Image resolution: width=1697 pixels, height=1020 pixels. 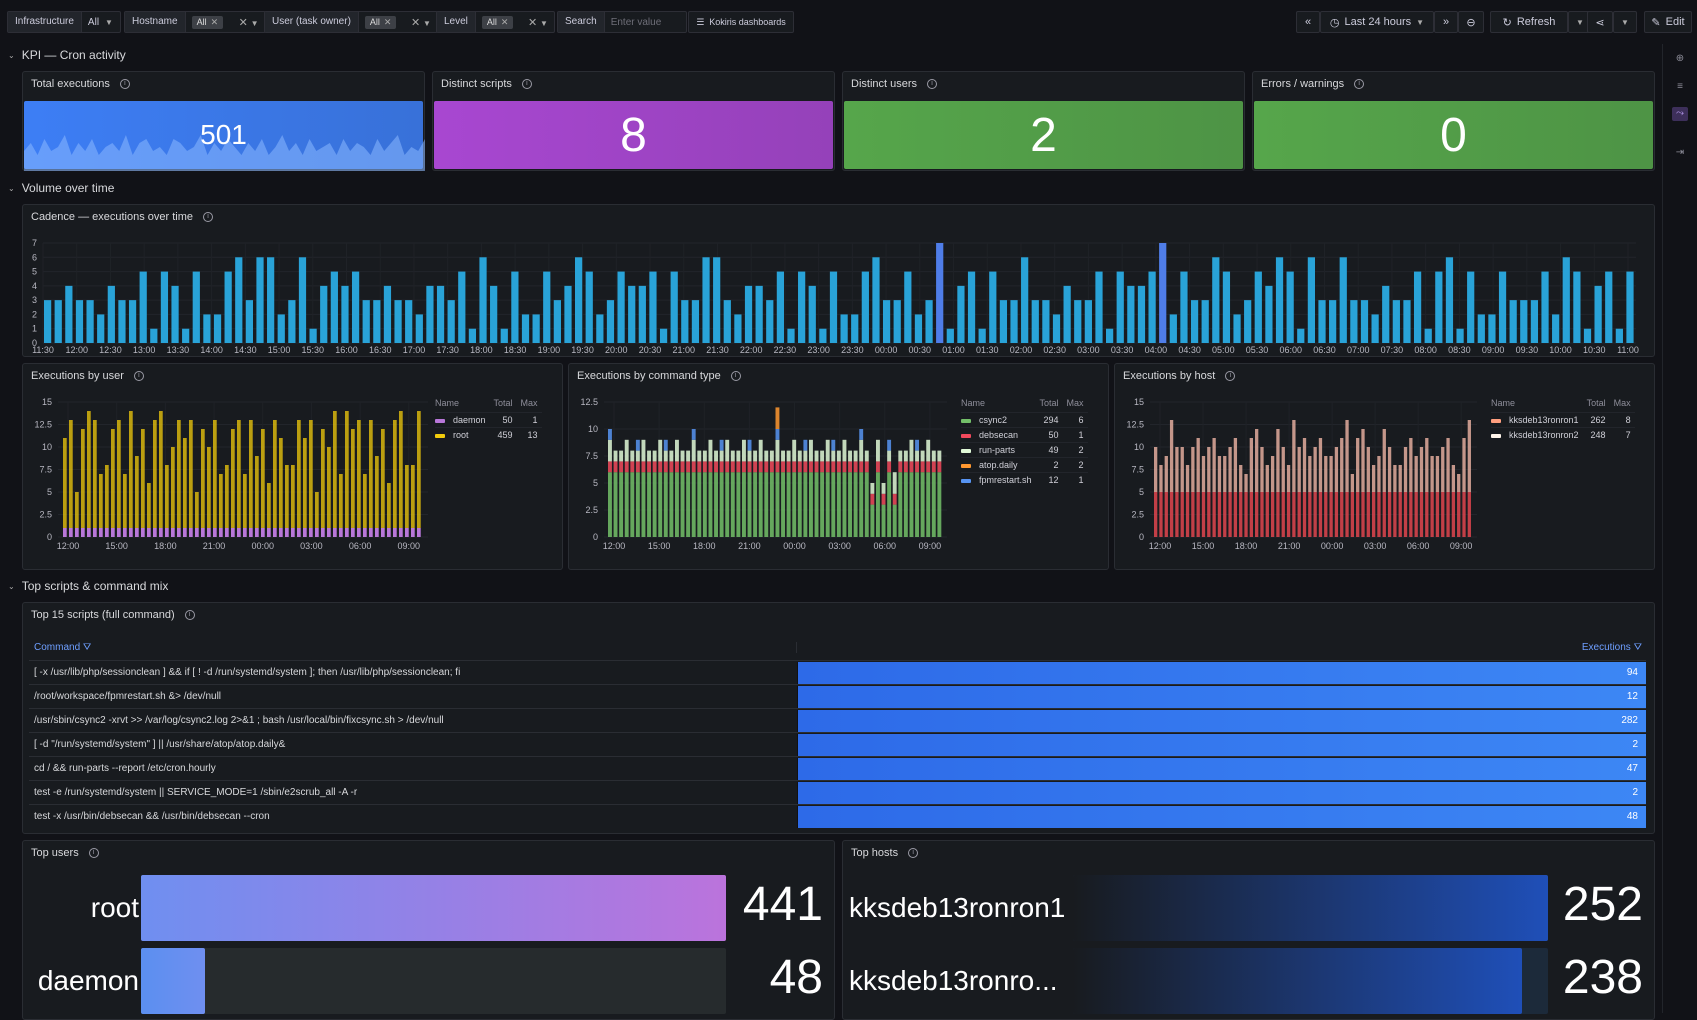 I want to click on share-options-button: ▼, so click(x=1625, y=22).